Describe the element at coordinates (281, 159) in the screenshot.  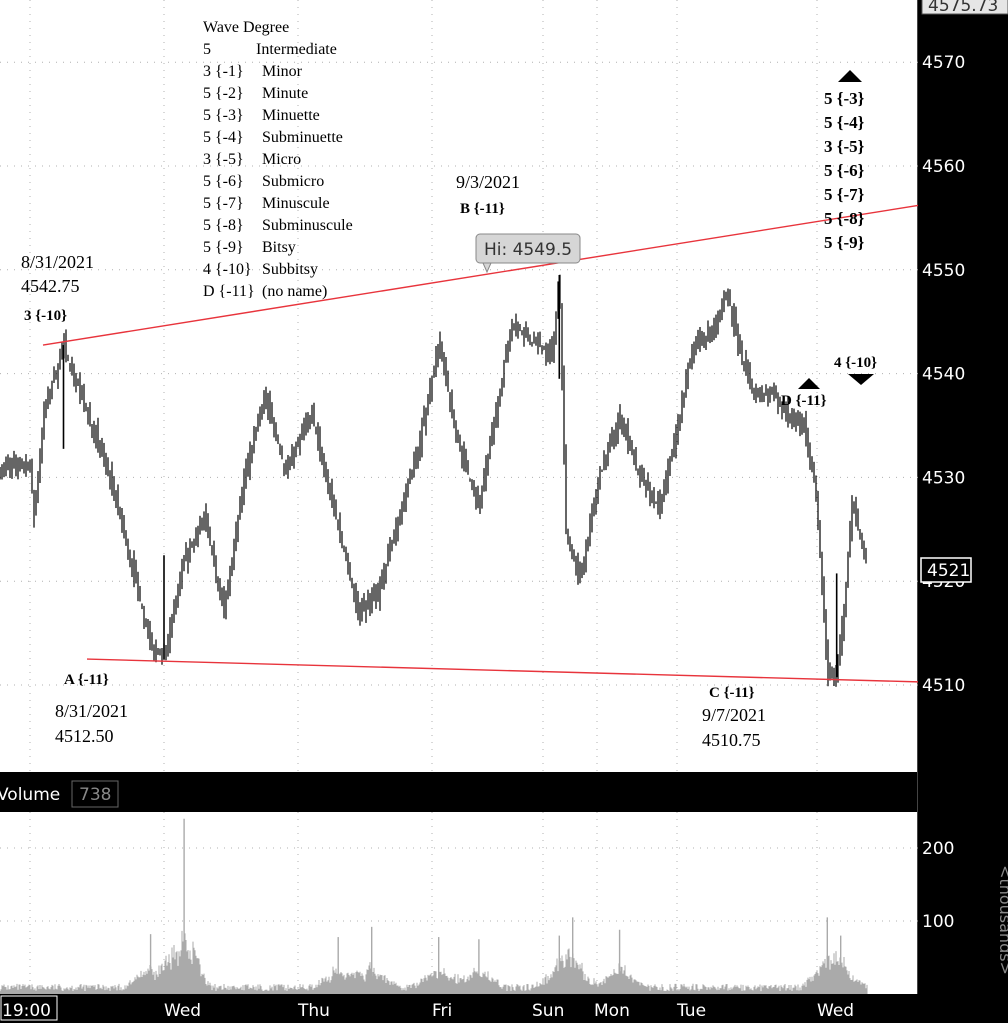
I see `legend-degree-name: Micro` at that location.